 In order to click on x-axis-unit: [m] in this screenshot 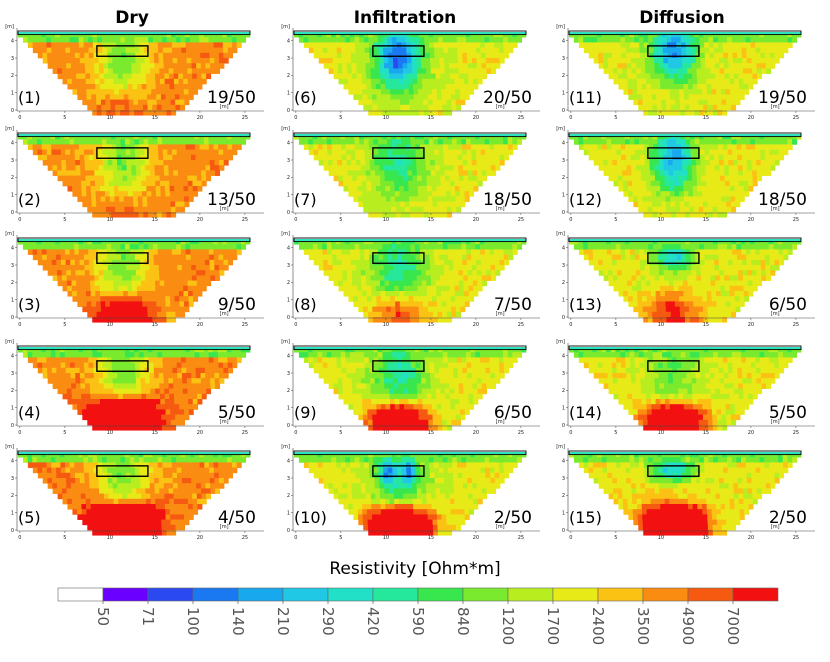, I will do `click(500, 107)`.